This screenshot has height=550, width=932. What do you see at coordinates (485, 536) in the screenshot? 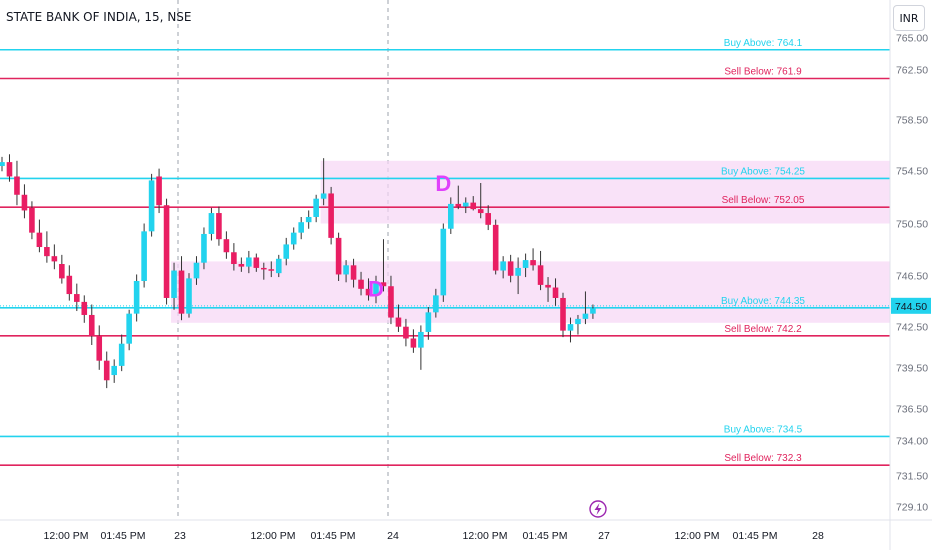
I see `x-tick-label-6: 12:00 PM` at bounding box center [485, 536].